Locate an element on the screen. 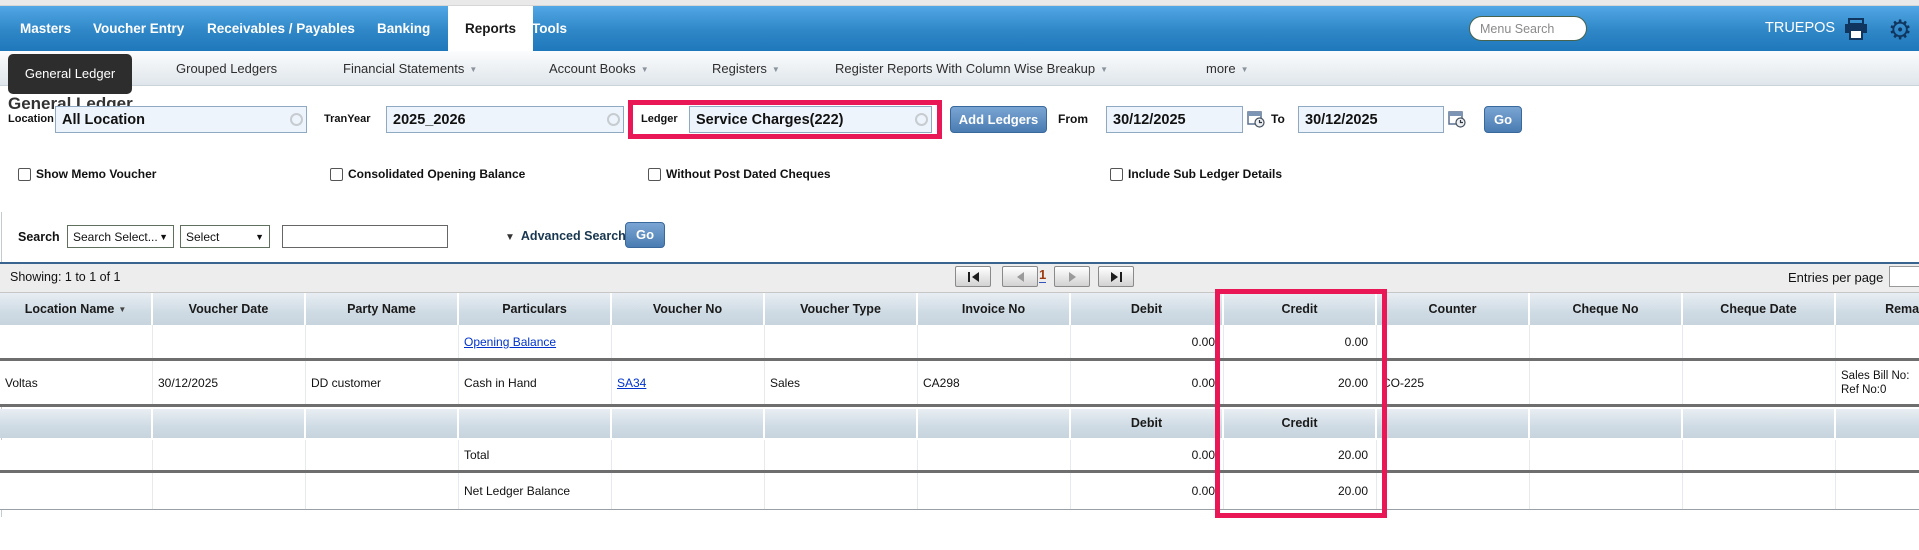 The width and height of the screenshot is (1919, 550). table-cell-particulars: Opening Balance is located at coordinates (535, 341).